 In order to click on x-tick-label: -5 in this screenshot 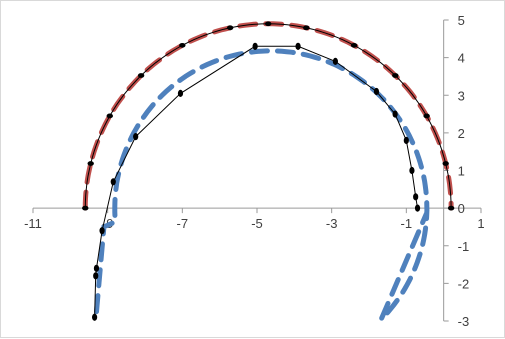, I will do `click(257, 223)`.